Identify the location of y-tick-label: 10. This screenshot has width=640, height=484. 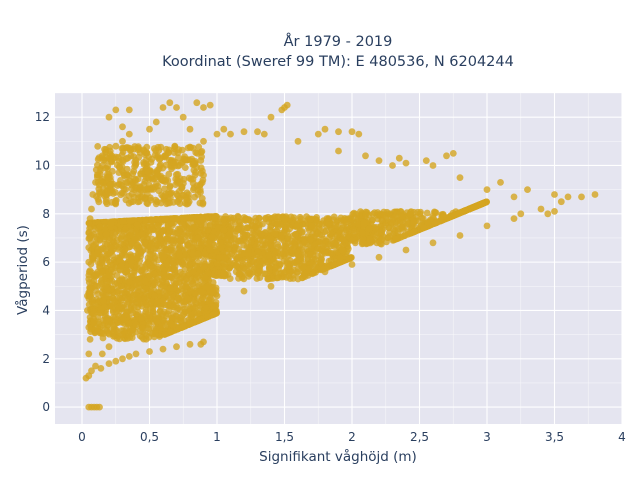
(42, 165).